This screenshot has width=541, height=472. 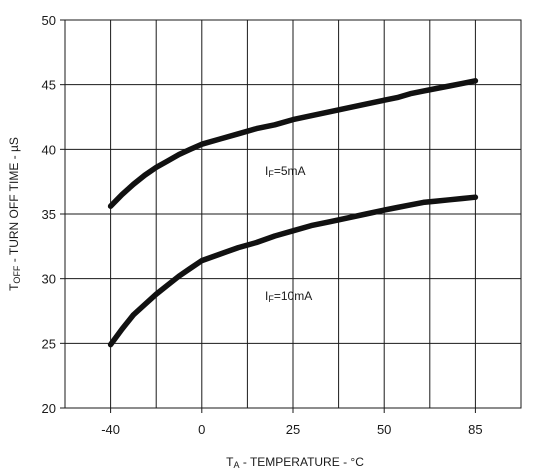 What do you see at coordinates (475, 429) in the screenshot?
I see `x-tick-label: 85` at bounding box center [475, 429].